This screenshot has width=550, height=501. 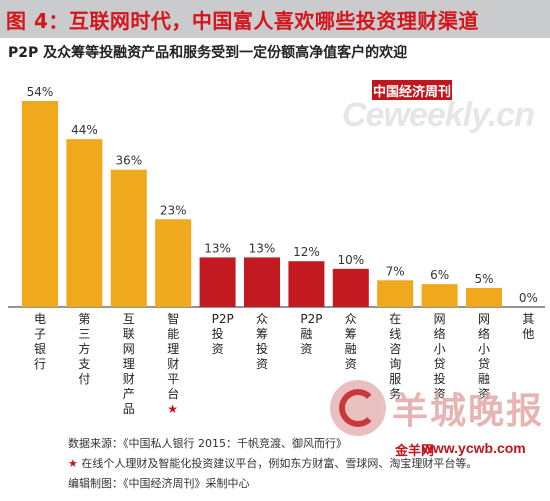 What do you see at coordinates (484, 356) in the screenshot?
I see `category-label: 网络小贷融资` at bounding box center [484, 356].